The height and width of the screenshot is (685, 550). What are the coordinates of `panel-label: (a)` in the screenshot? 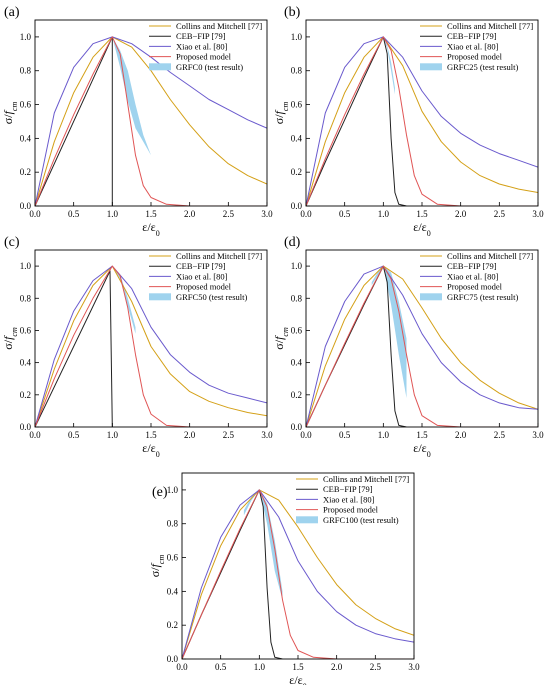 It's located at (12, 12).